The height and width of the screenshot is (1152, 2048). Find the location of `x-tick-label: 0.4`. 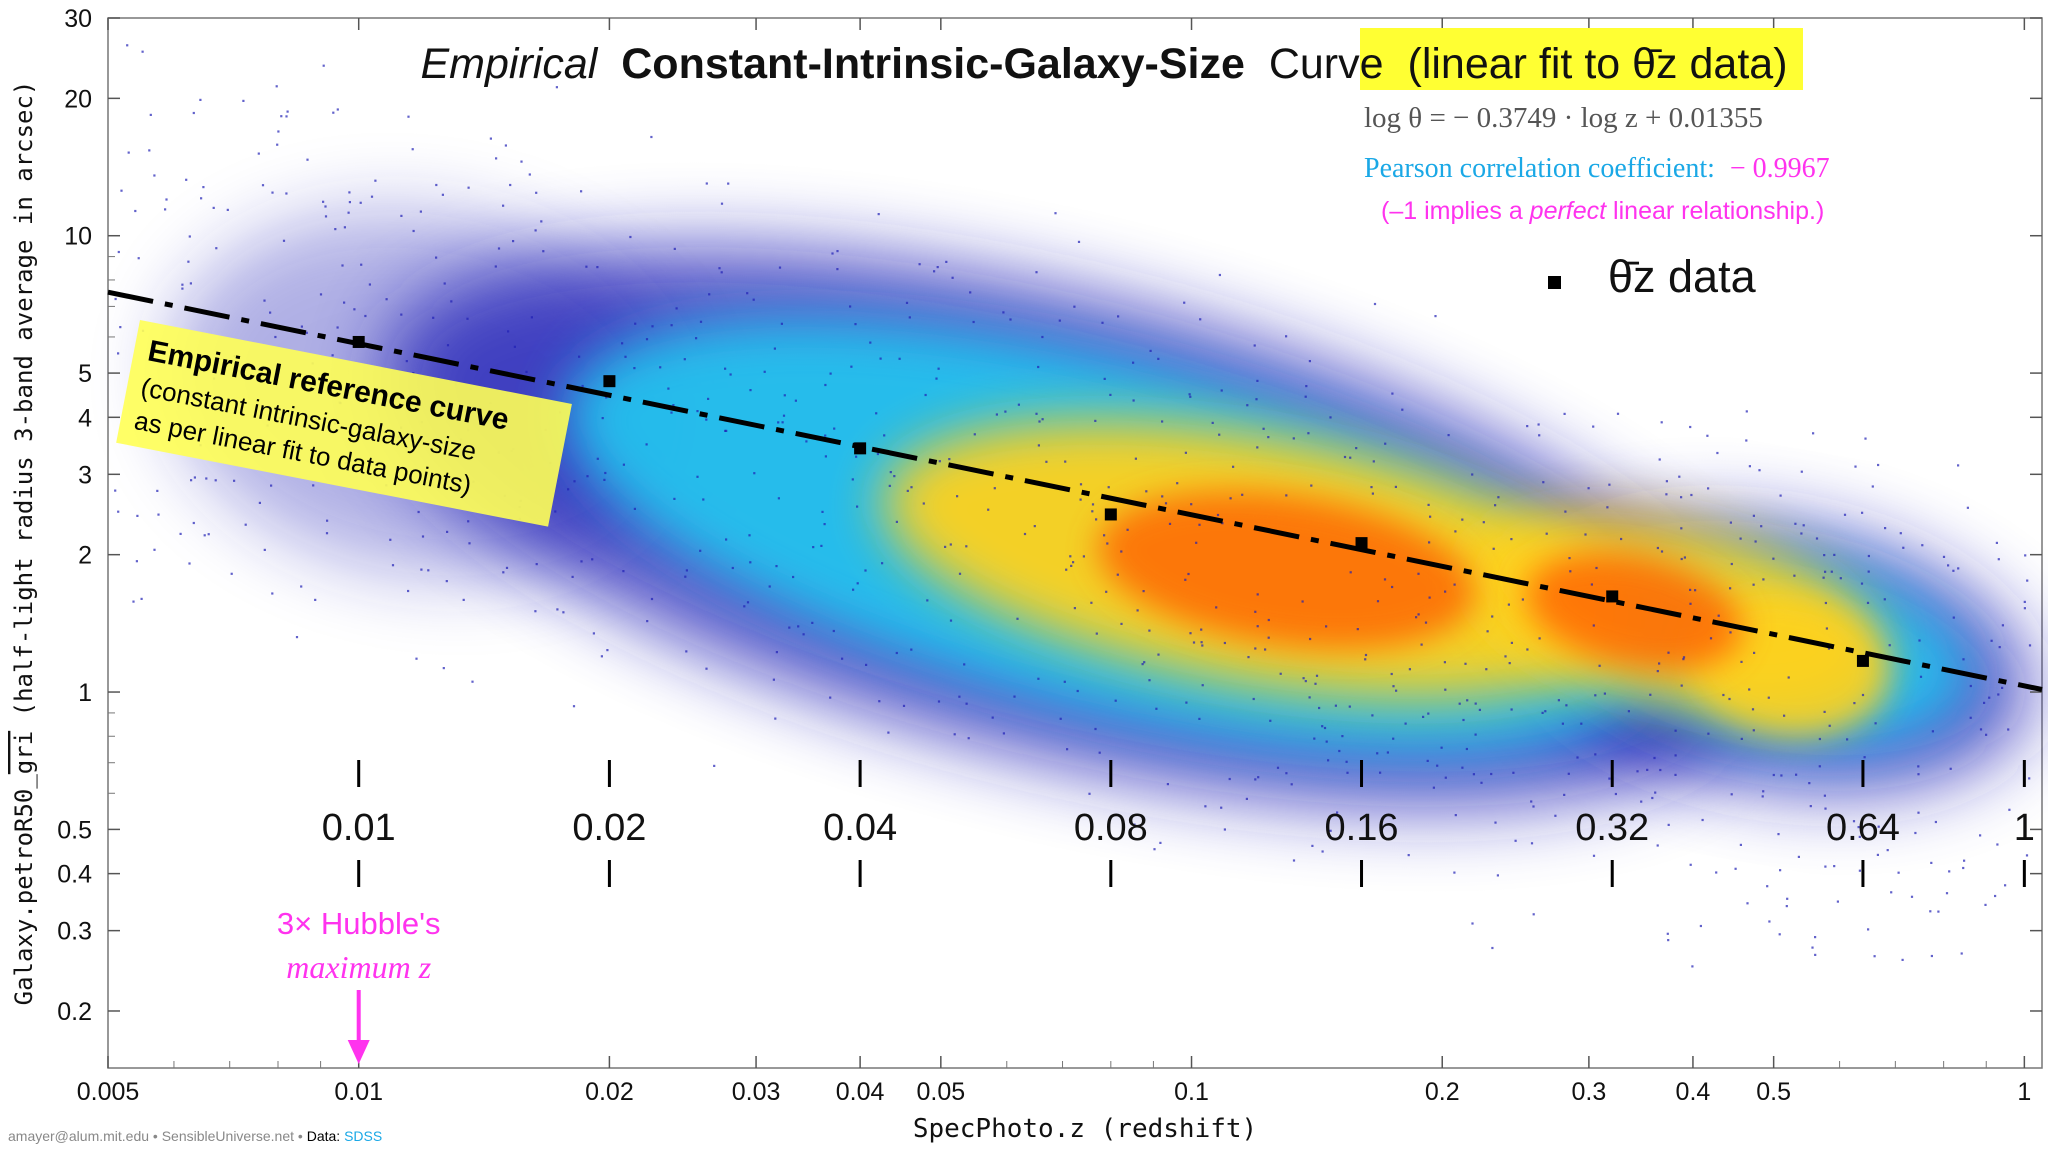

x-tick-label: 0.4 is located at coordinates (1693, 1092).